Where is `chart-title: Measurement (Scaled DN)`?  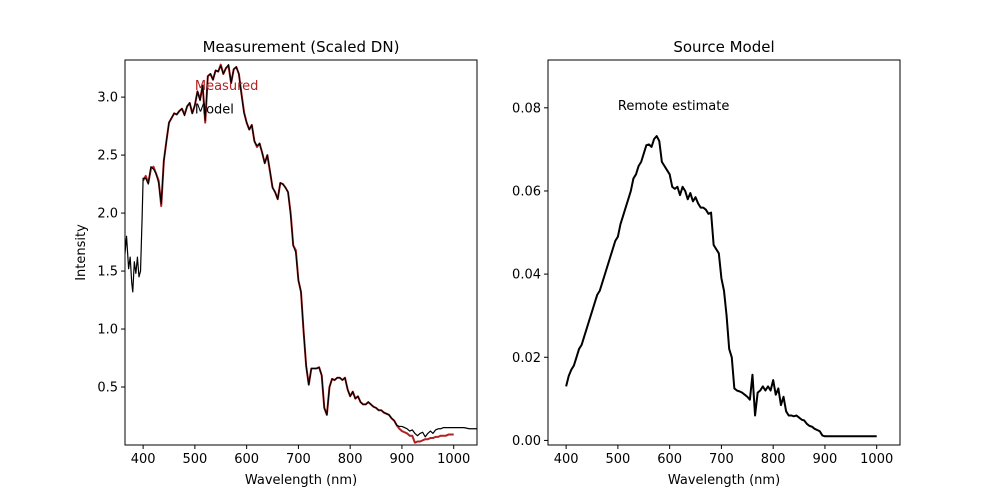 chart-title: Measurement (Scaled DN) is located at coordinates (301, 47).